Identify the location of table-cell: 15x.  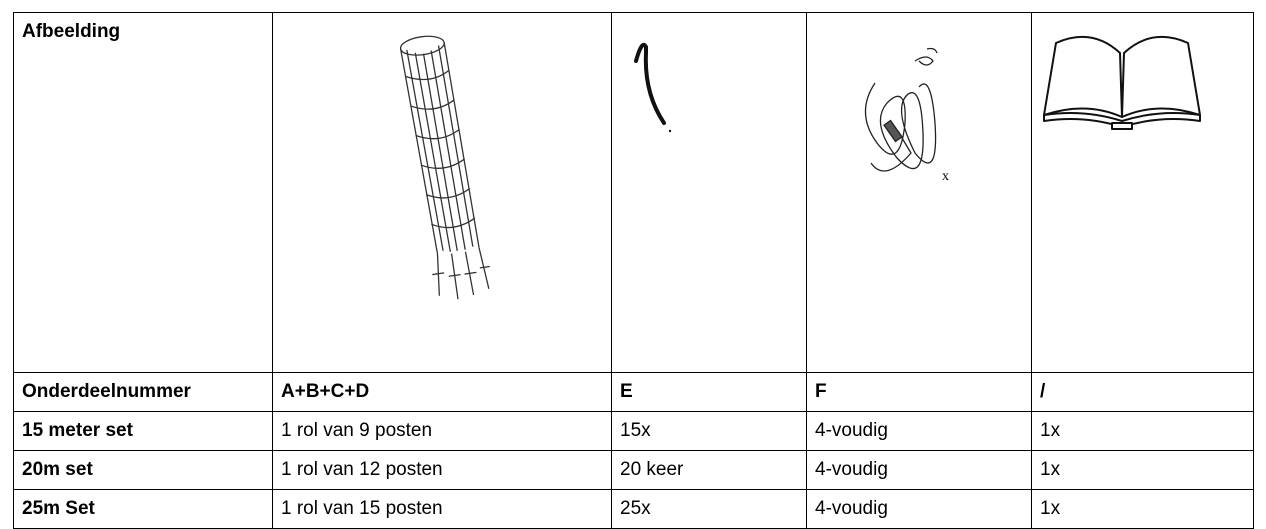
(709, 431).